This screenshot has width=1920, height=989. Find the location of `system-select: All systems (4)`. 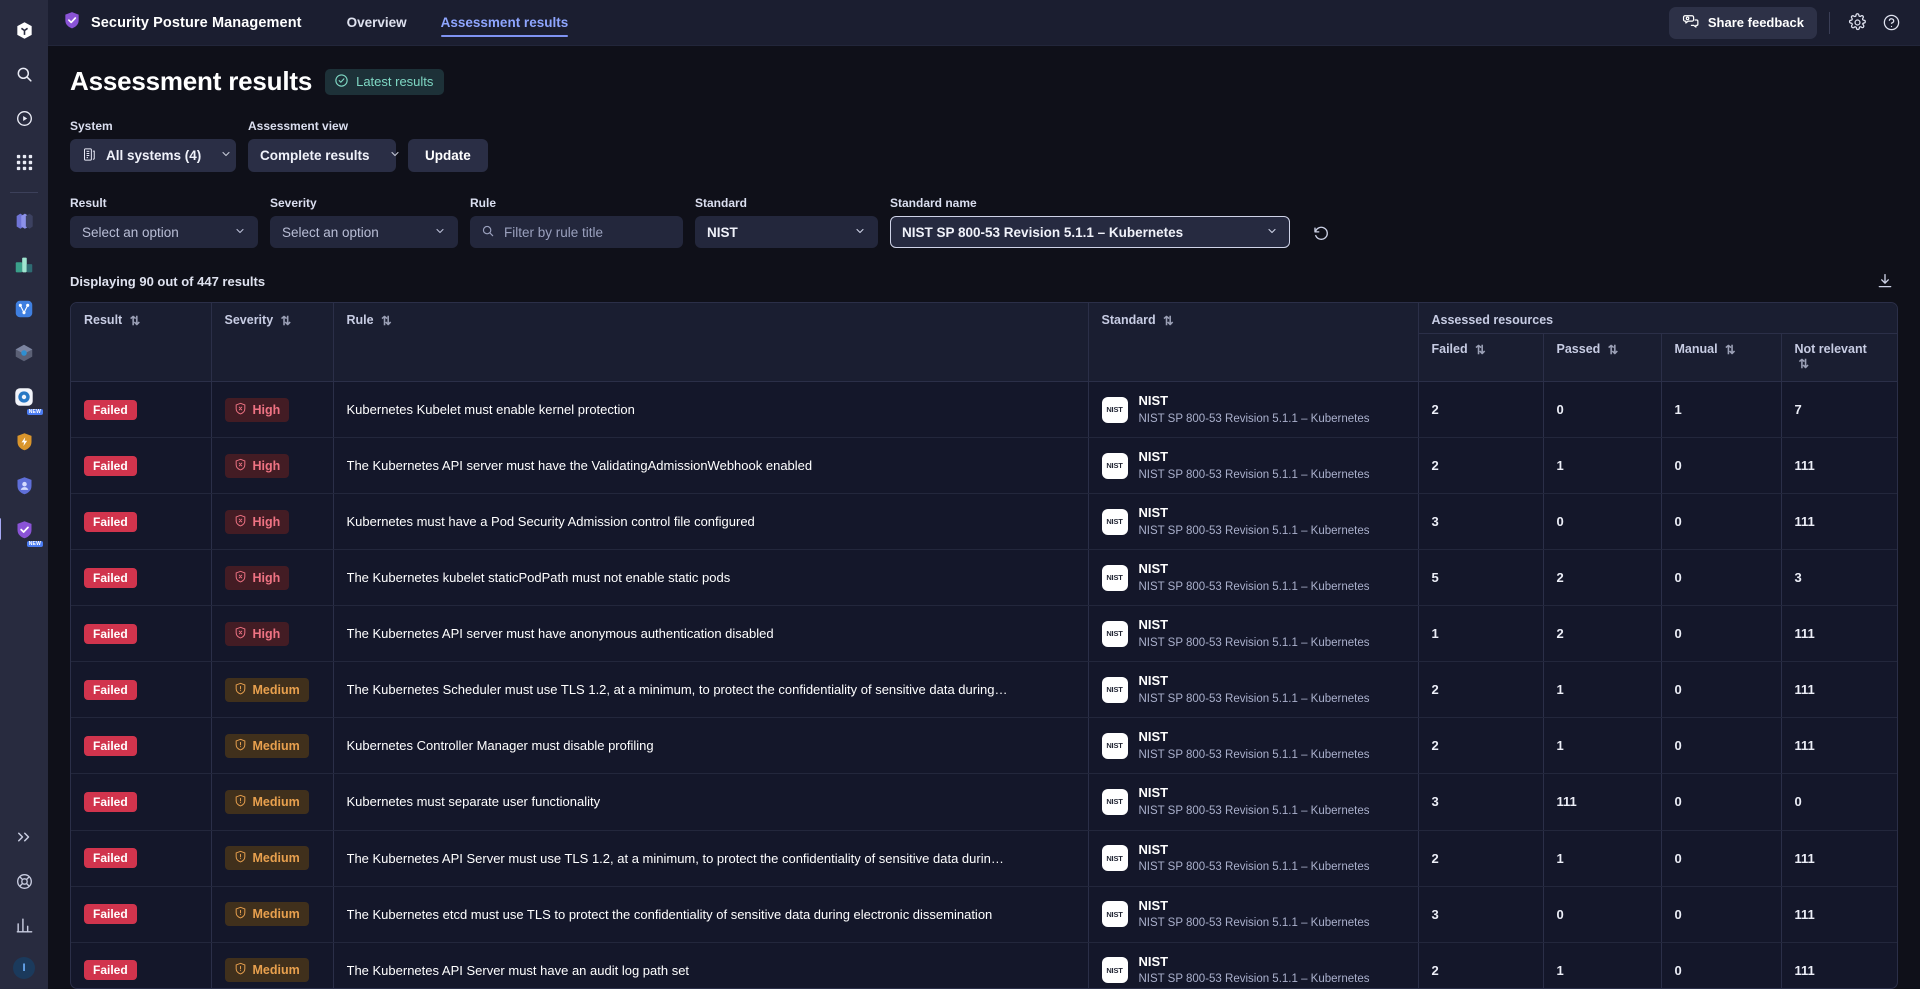

system-select: All systems (4) is located at coordinates (153, 155).